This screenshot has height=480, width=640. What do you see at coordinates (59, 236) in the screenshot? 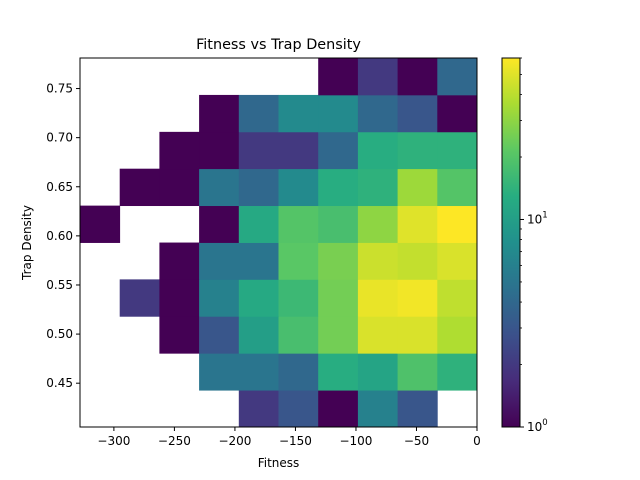
I see `y-tick-label: 0.60` at bounding box center [59, 236].